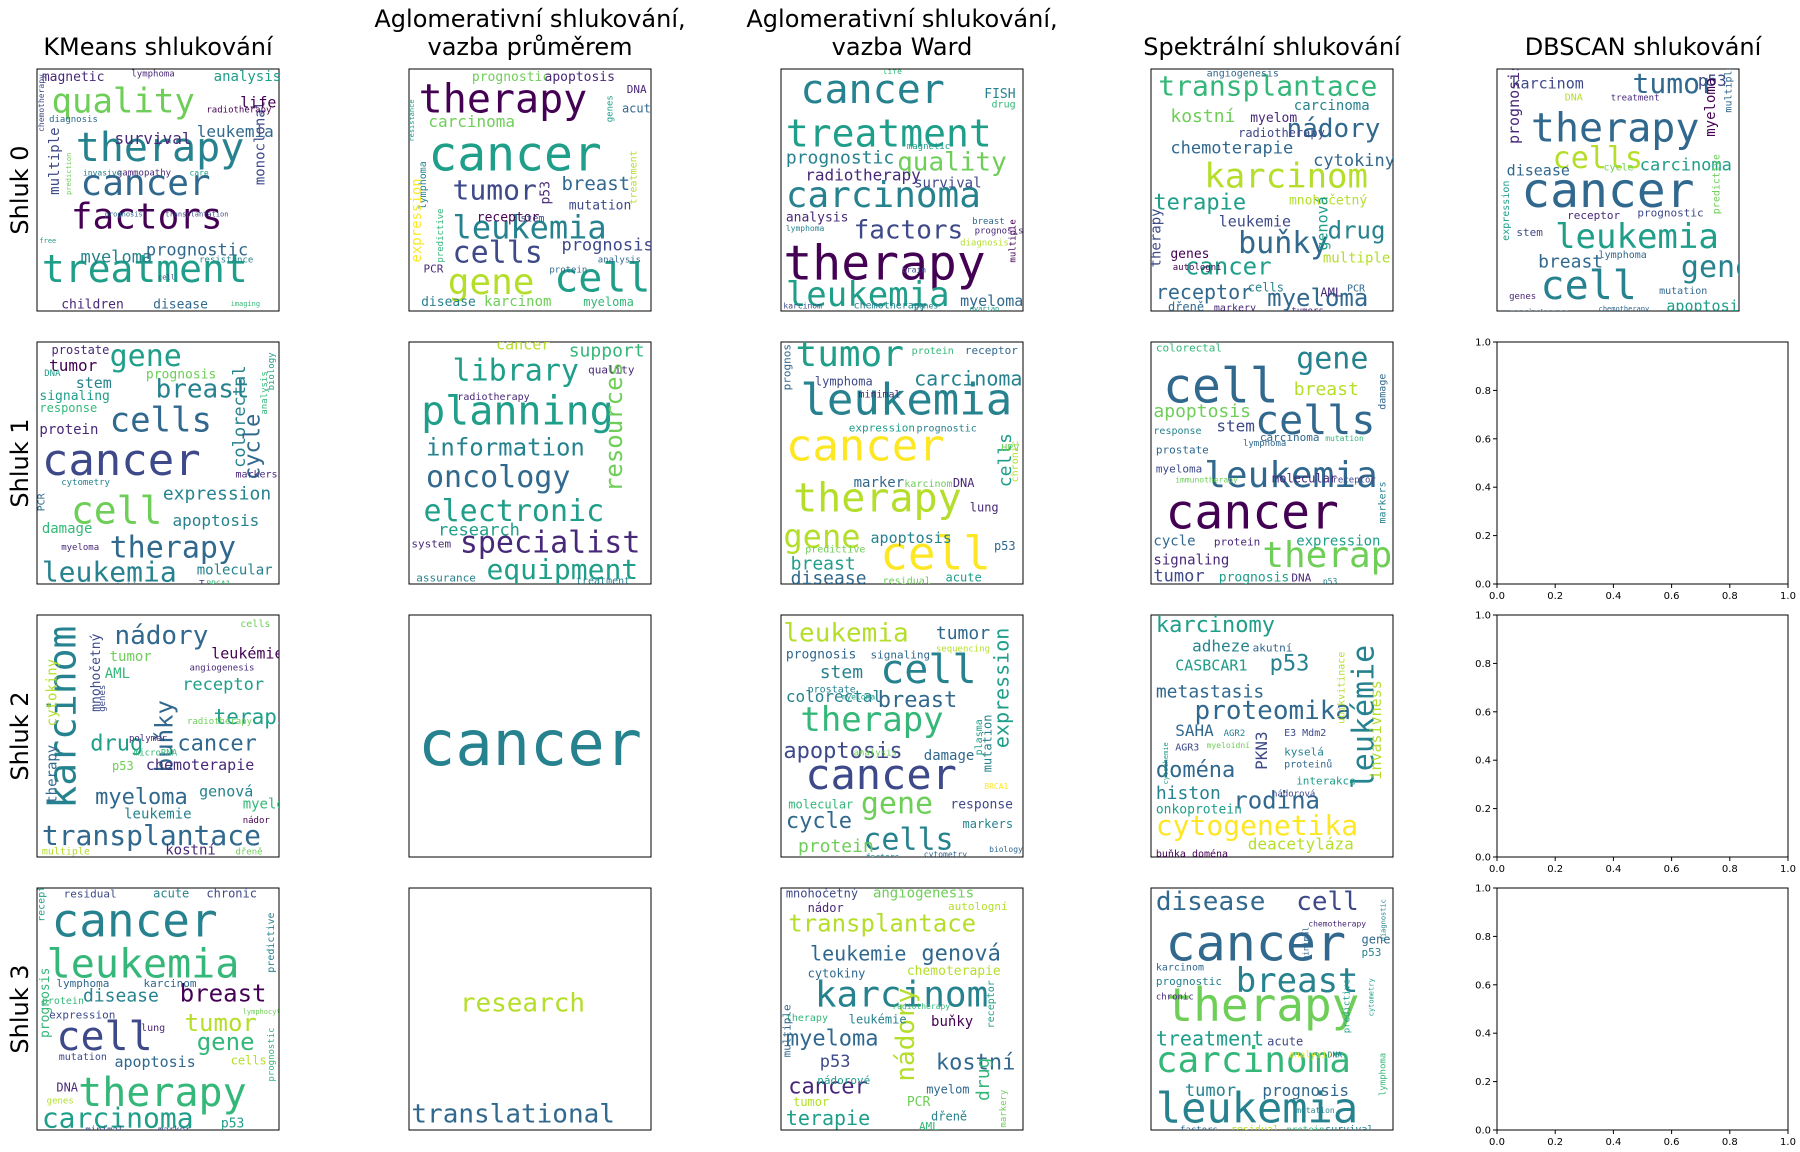  Describe the element at coordinates (1221, 645) in the screenshot. I see `cloud-word: adheze` at that location.